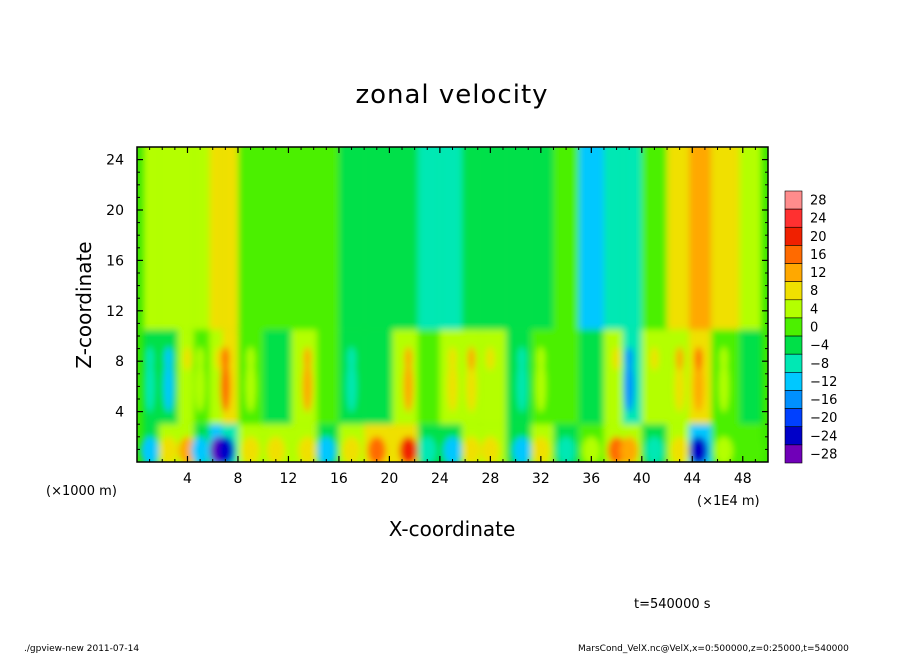 This screenshot has height=658, width=904. What do you see at coordinates (237, 479) in the screenshot?
I see `x-tick-label: 8` at bounding box center [237, 479].